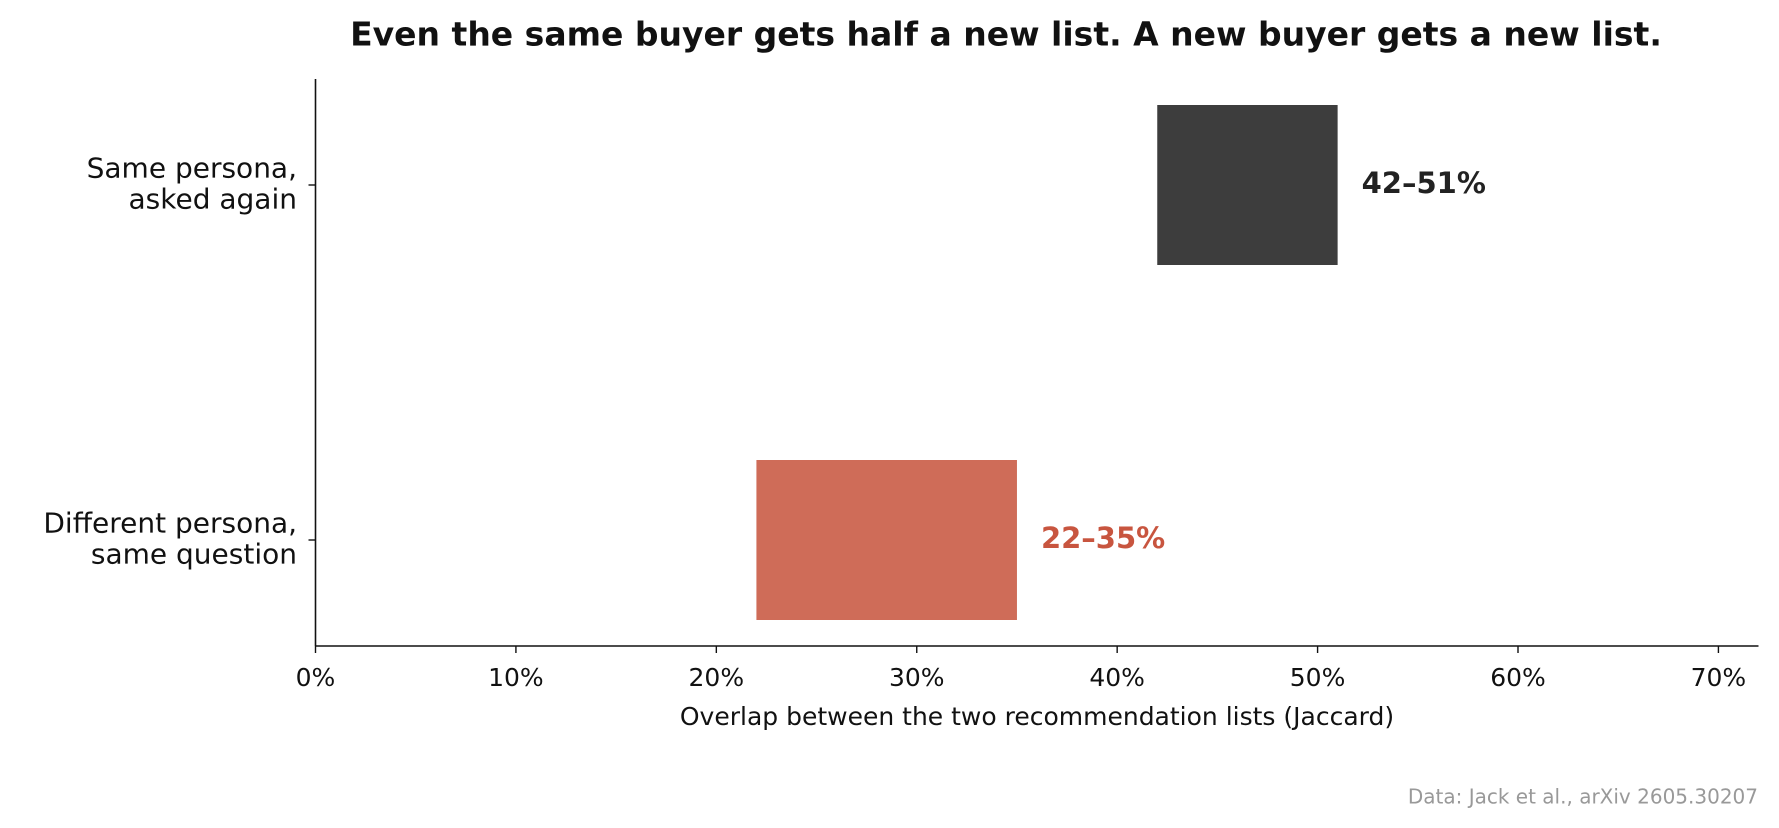 The width and height of the screenshot is (1779, 828). What do you see at coordinates (1318, 677) in the screenshot?
I see `x-tick-label: 50%` at bounding box center [1318, 677].